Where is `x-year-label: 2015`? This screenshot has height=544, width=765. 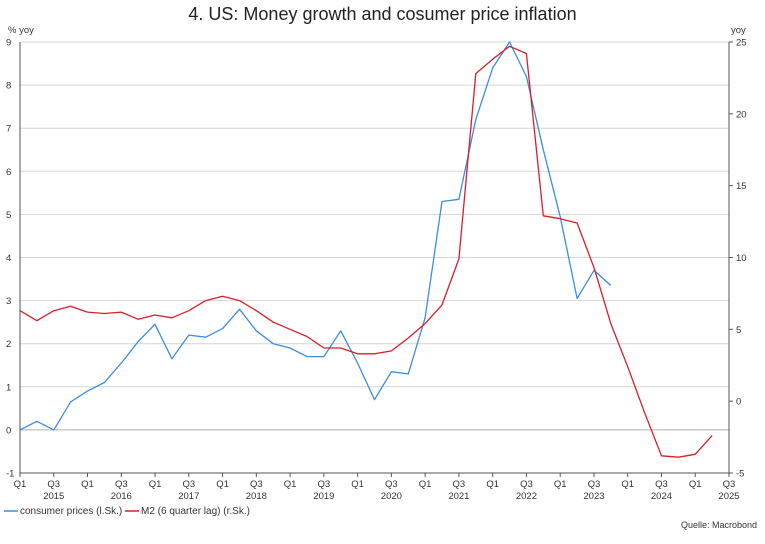 x-year-label: 2015 is located at coordinates (53, 496).